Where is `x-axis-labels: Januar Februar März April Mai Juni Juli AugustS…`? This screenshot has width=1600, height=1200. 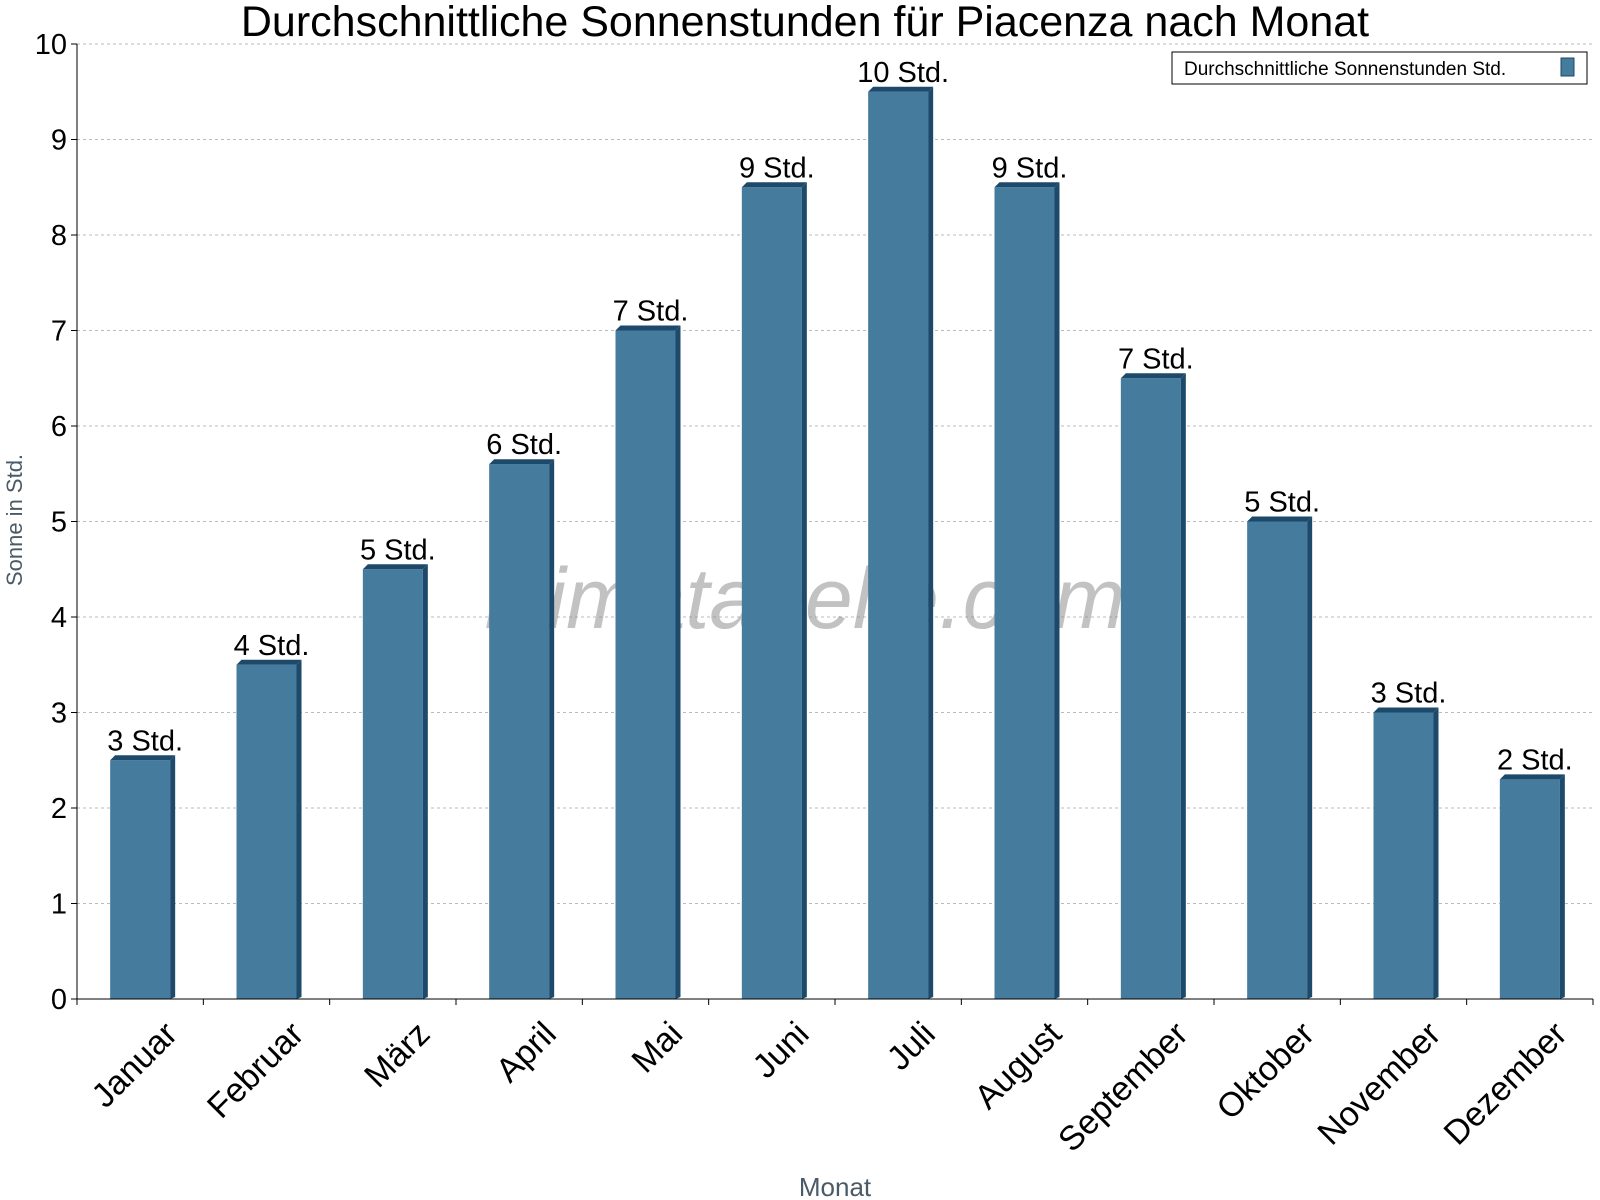
x-axis-labels: Januar Februar März April Mai Juni Juli AugustS… is located at coordinates (829, 1086).